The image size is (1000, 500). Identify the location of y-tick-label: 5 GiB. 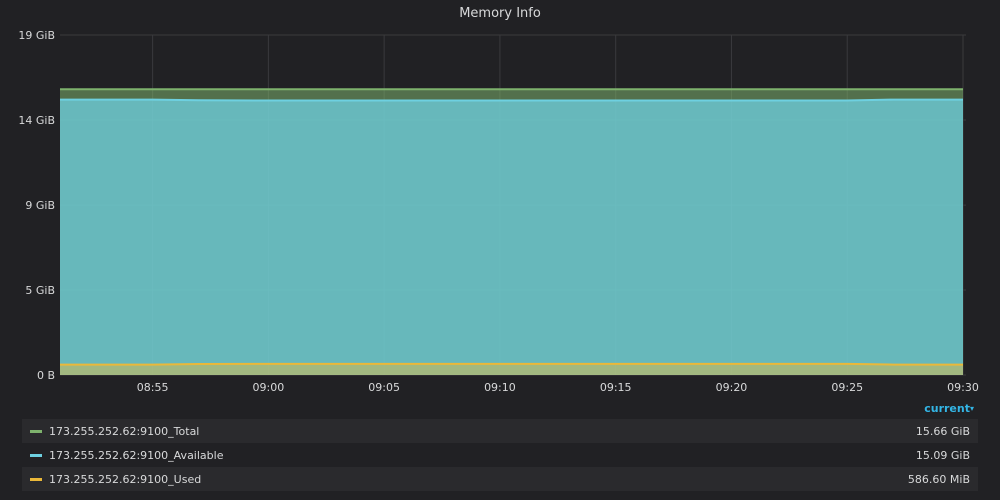
(40, 290).